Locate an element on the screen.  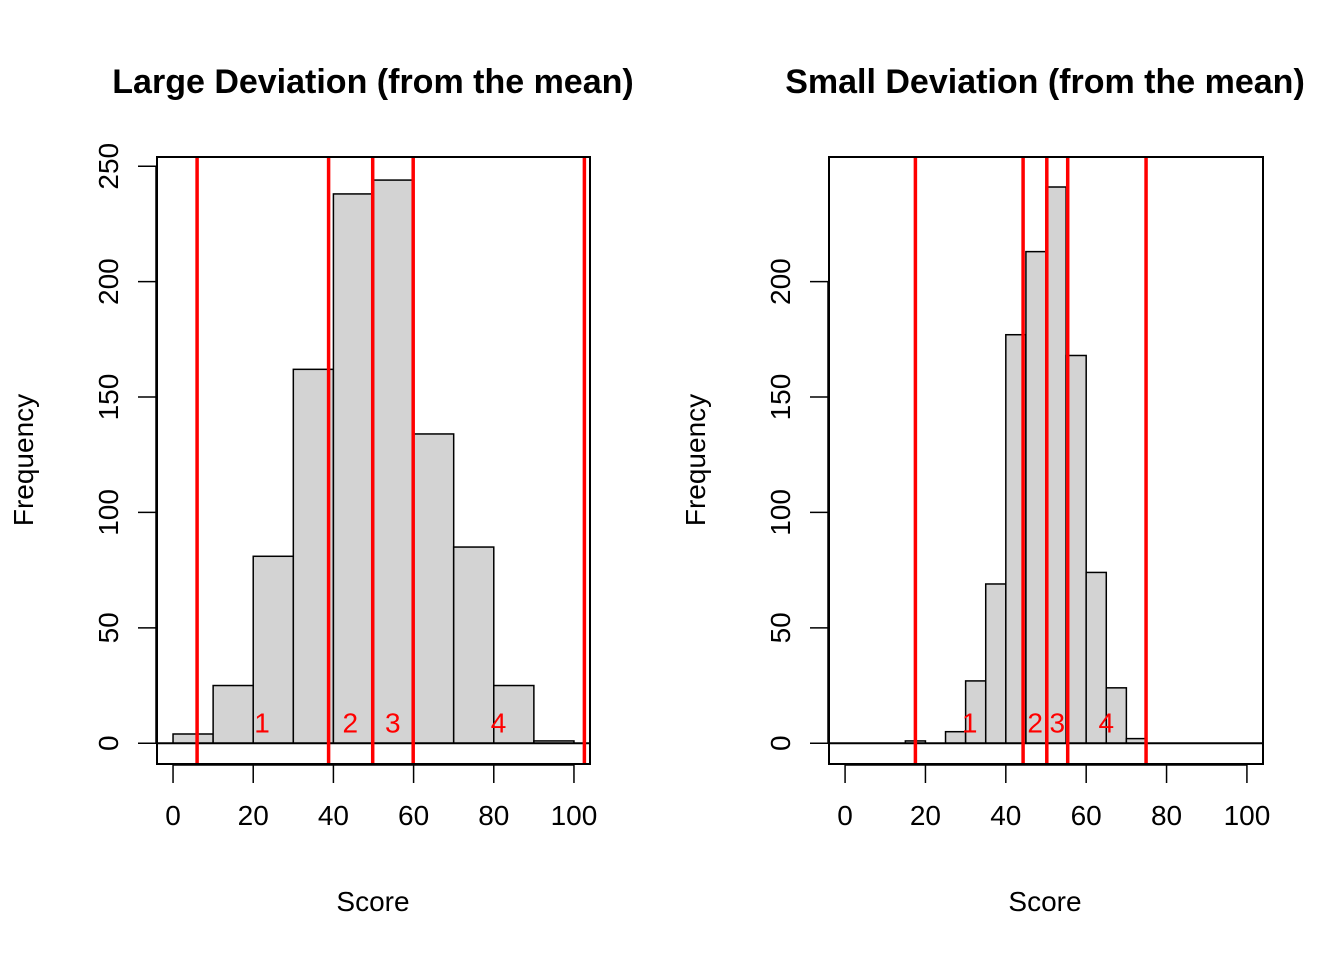
panel-title: Large Deviation (from the mean) is located at coordinates (372, 82).